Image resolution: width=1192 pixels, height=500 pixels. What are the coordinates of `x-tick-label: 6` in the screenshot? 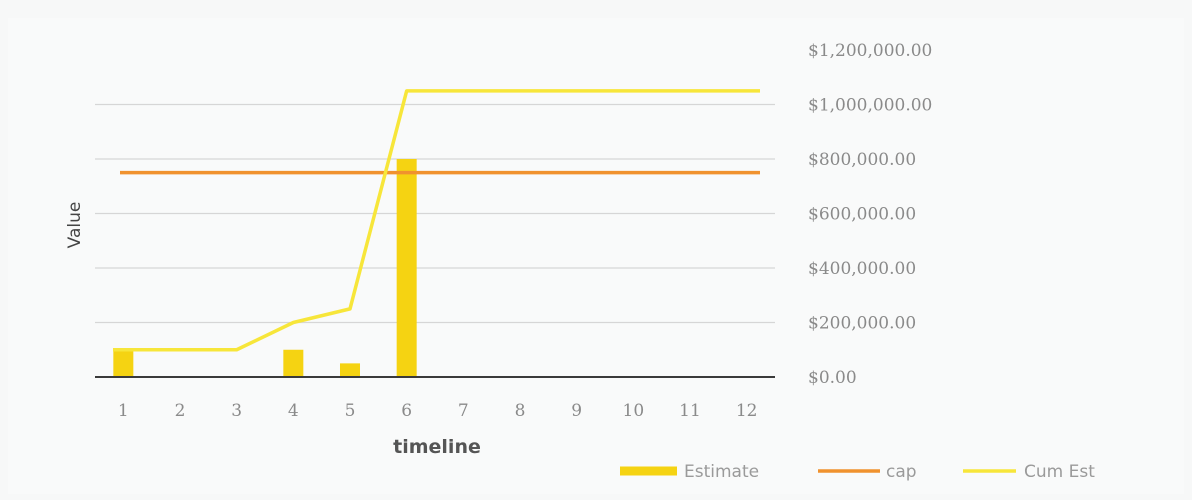 It's located at (406, 411).